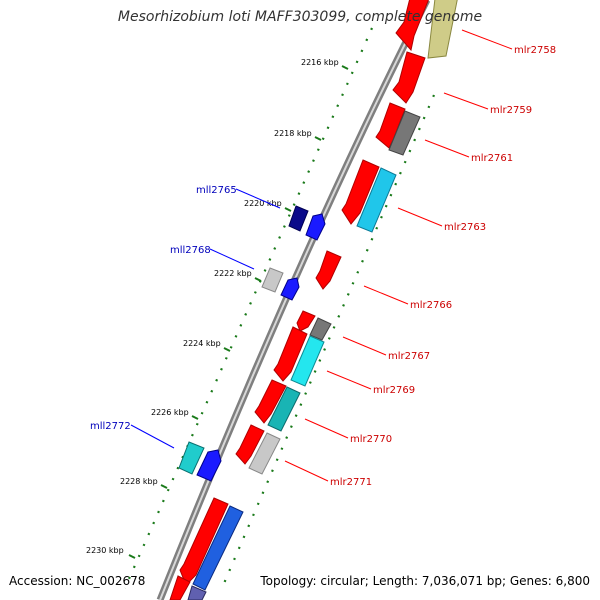 This screenshot has height=600, width=600. Describe the element at coordinates (206, 548) in the screenshot. I see `gene-arrow-bottom-cluster` at that location.